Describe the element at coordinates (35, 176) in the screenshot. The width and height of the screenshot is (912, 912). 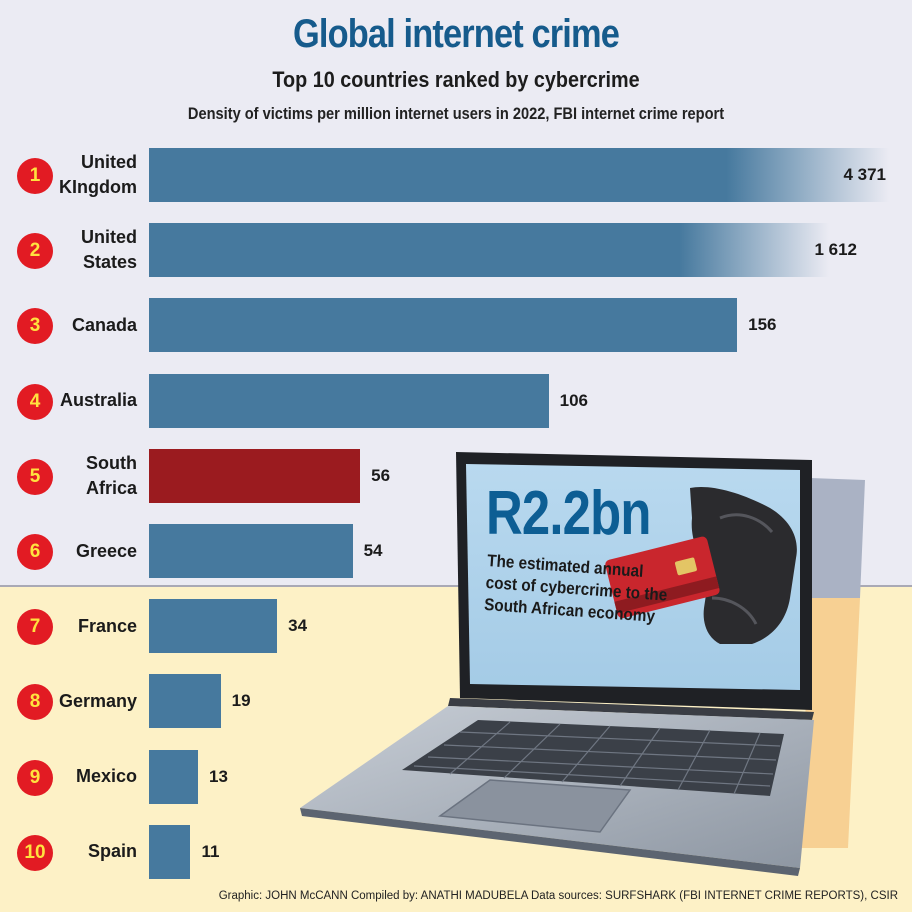
I see `rank-badge: 1` at that location.